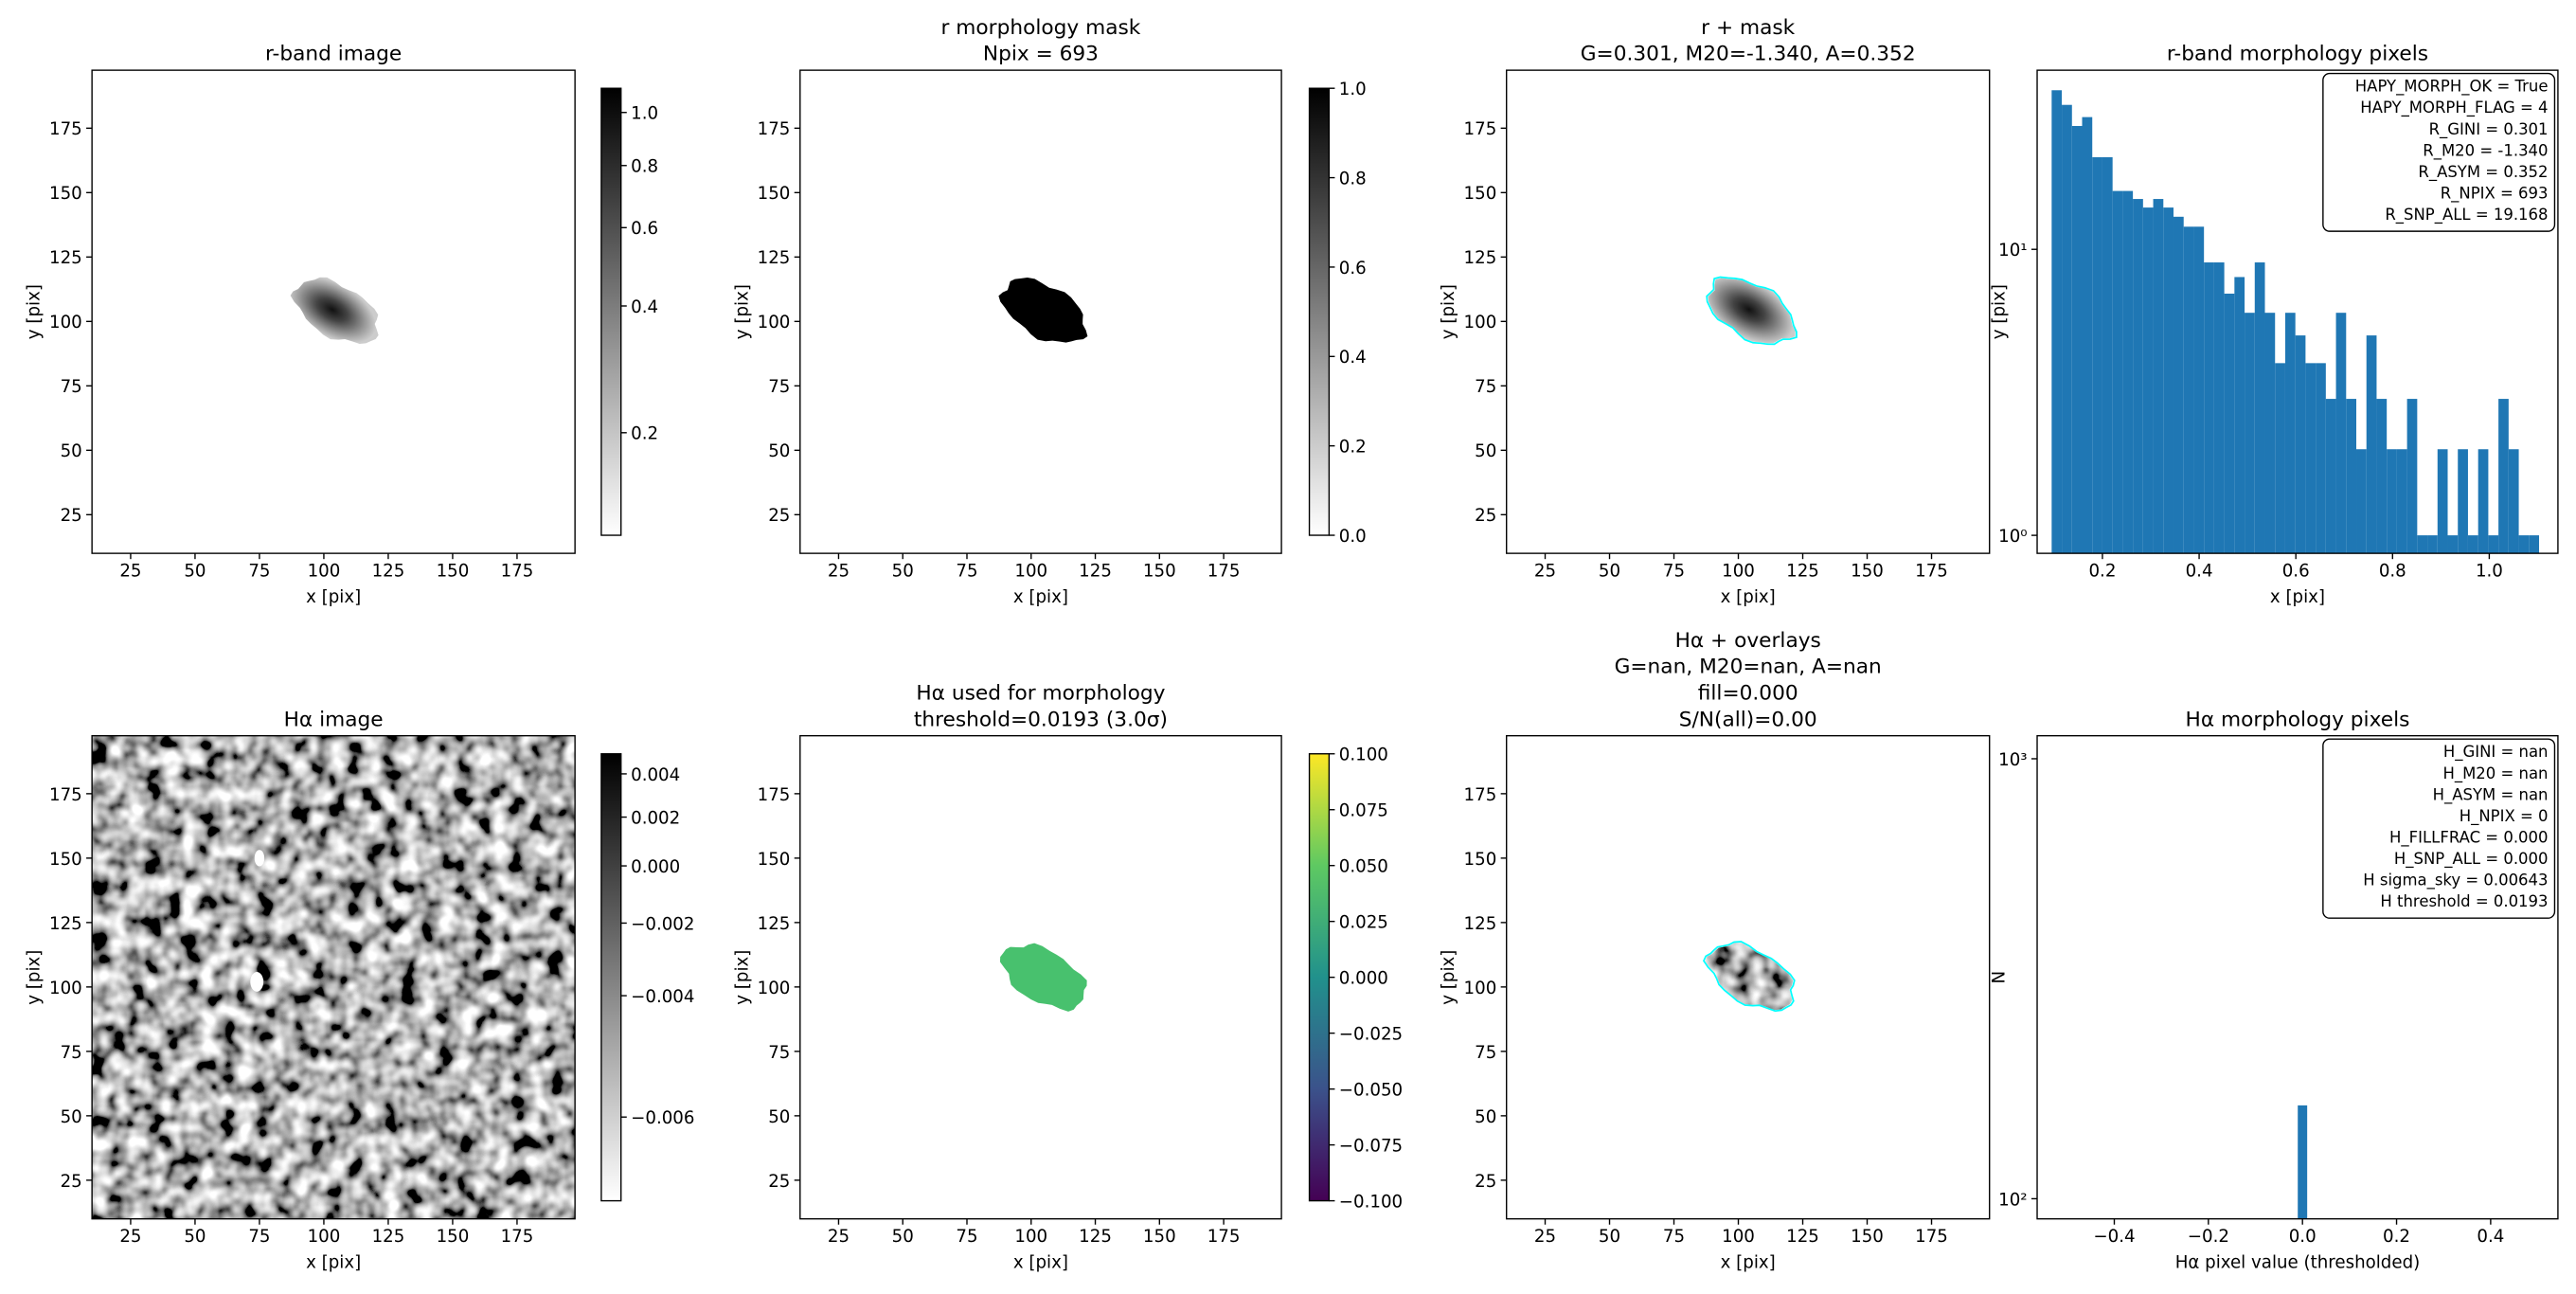  I want to click on annotation-line: H_ASYM = nan, so click(2491, 794).